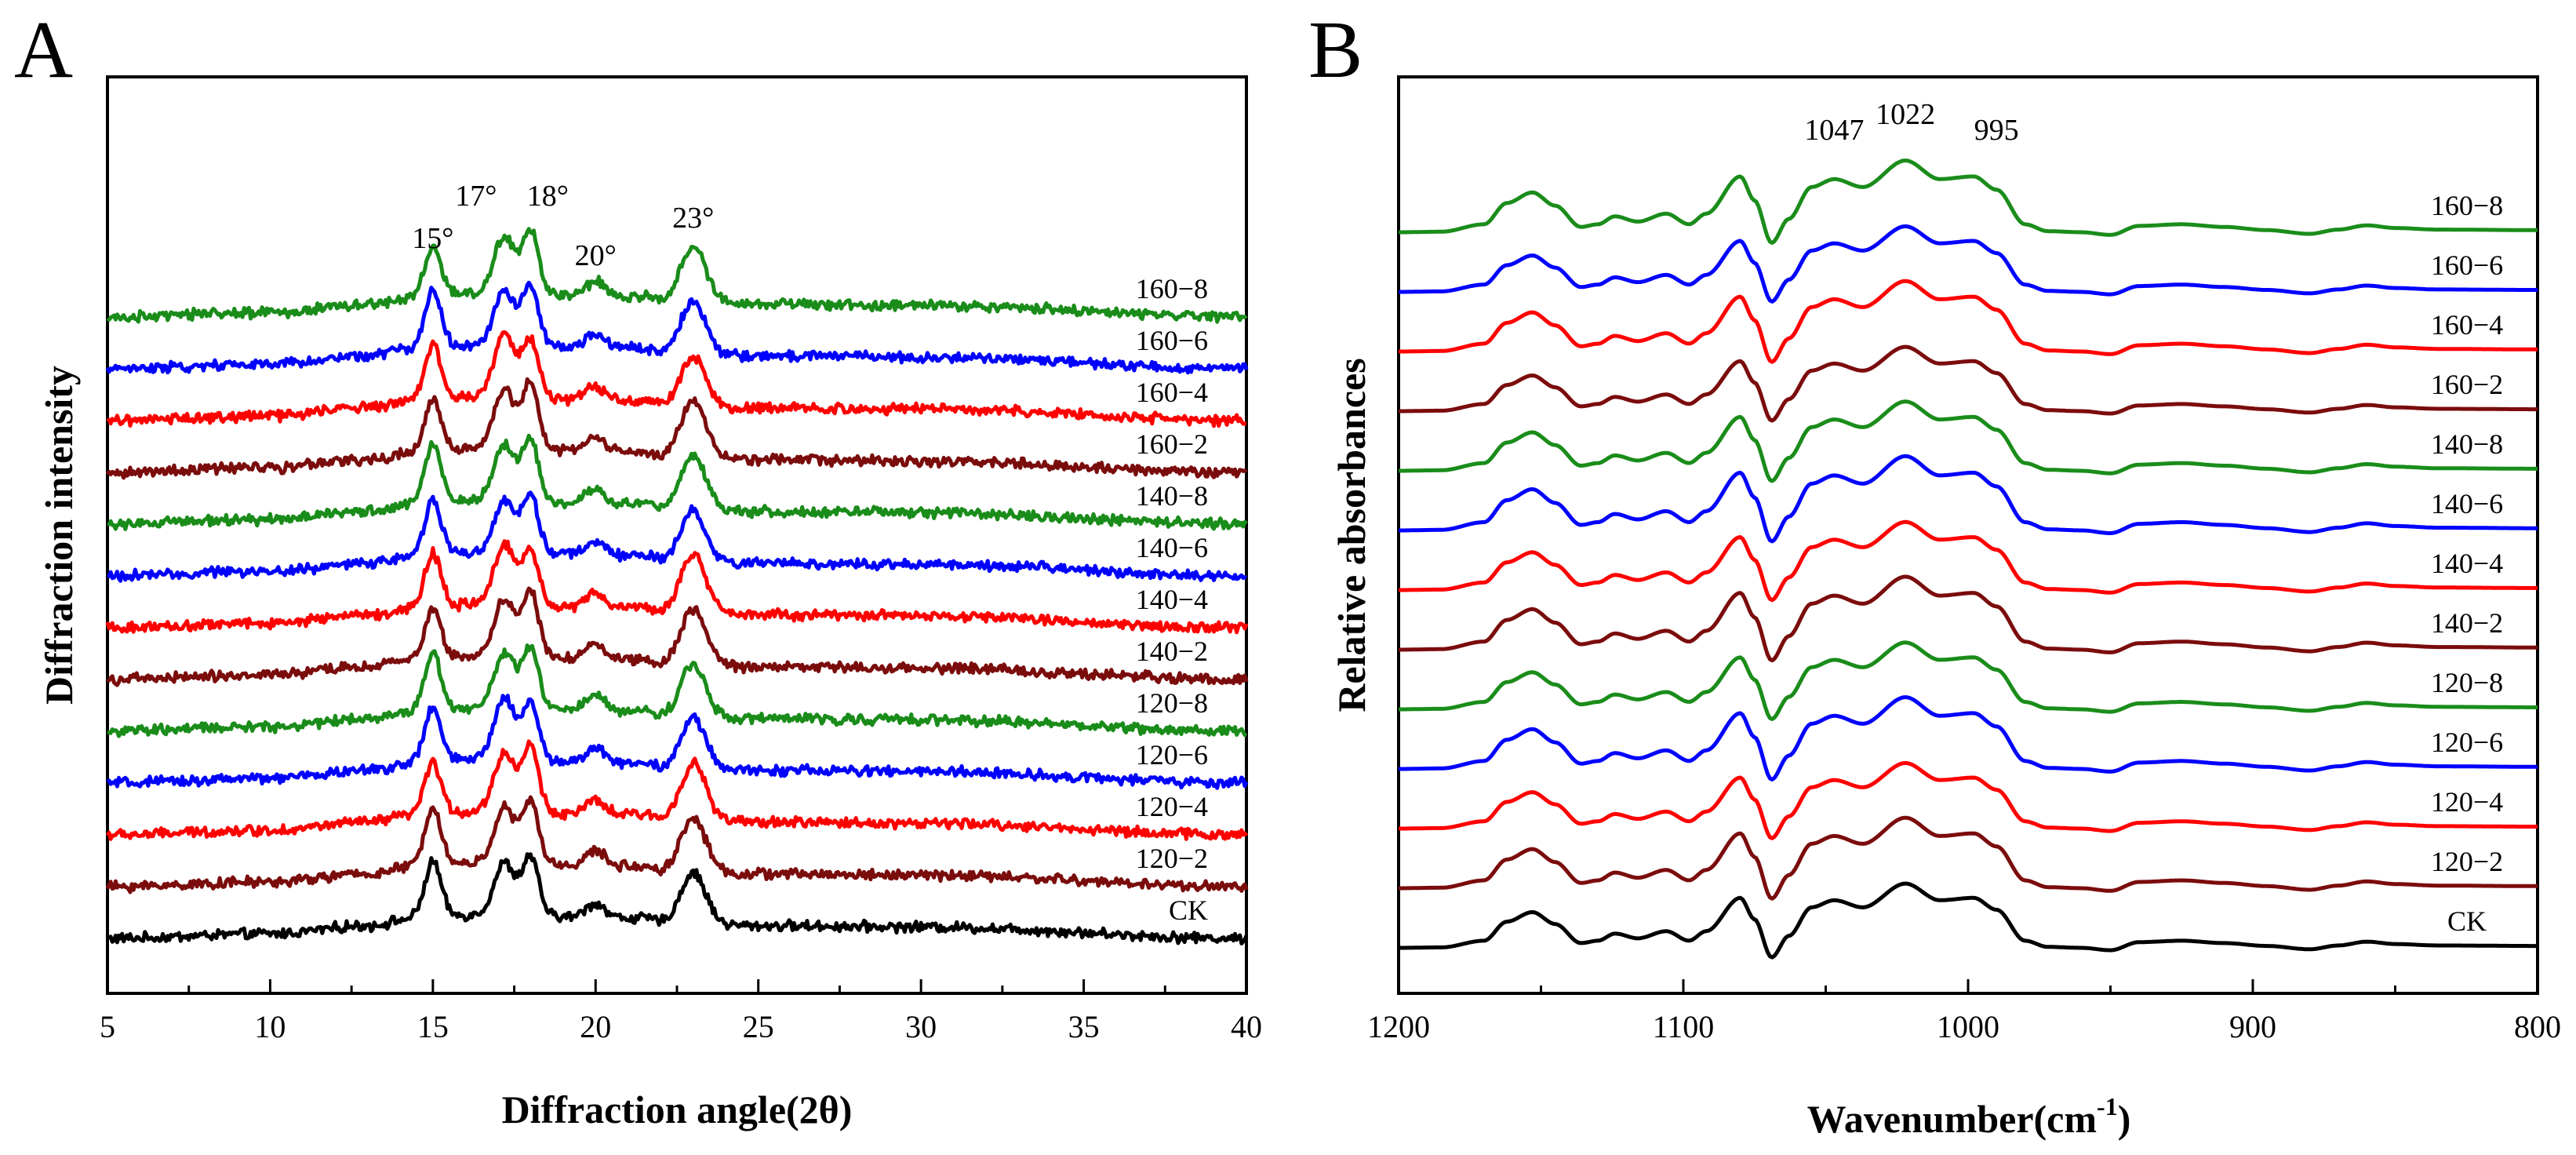 The height and width of the screenshot is (1155, 2576). Describe the element at coordinates (2467, 444) in the screenshot. I see `panel-b-series-label-140-8: 140−8` at that location.